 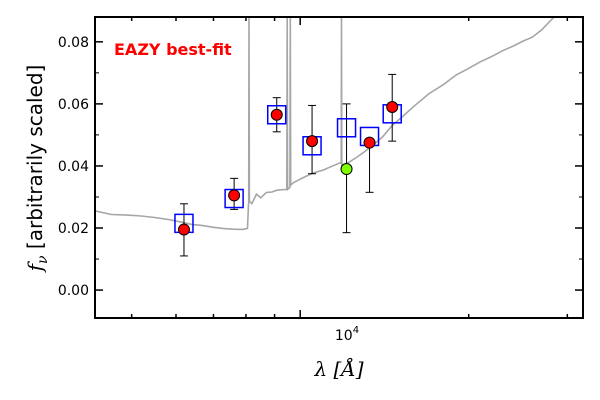 I want to click on y-tick-label-2: 0.04, so click(x=73, y=167).